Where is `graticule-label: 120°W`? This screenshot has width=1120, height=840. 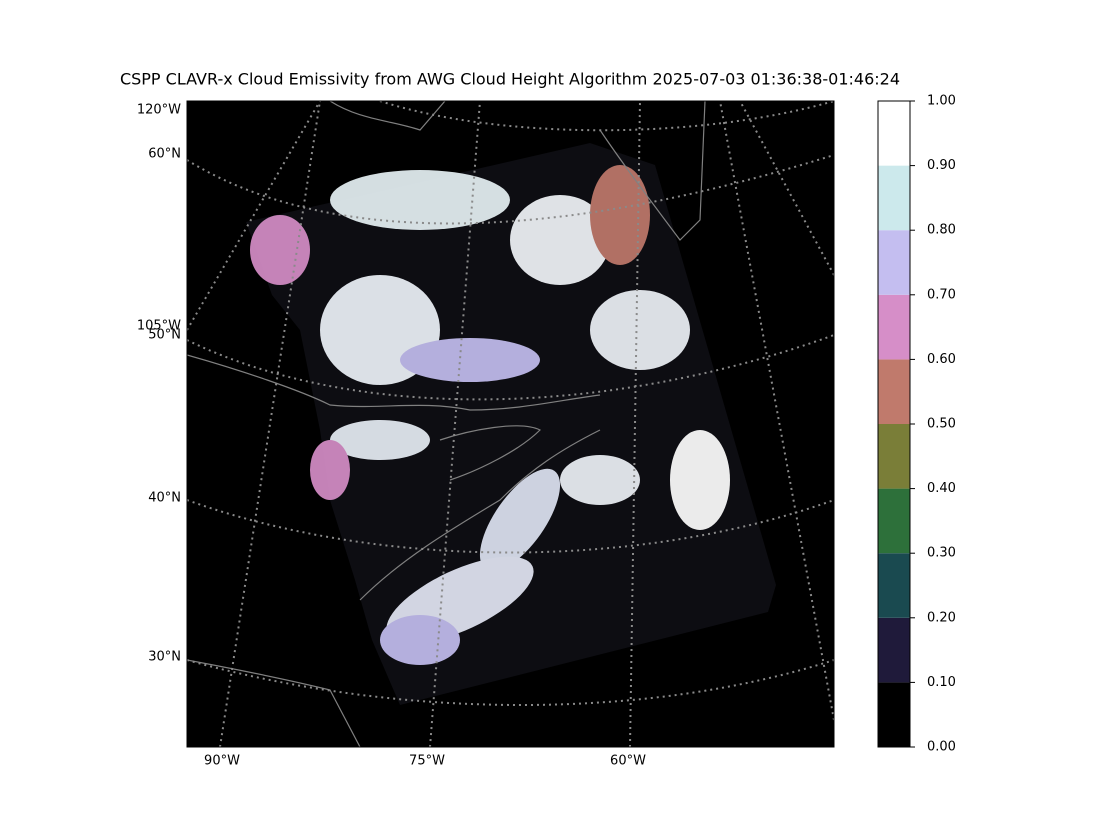 graticule-label: 120°W is located at coordinates (159, 110).